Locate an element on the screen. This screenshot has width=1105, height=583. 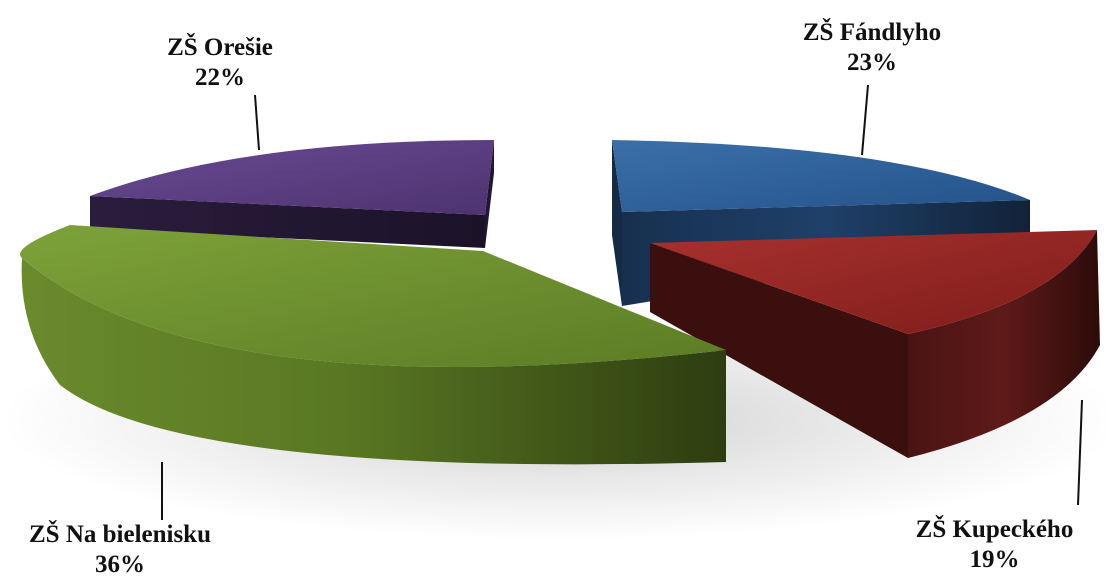
slice-percent: 19% is located at coordinates (994, 559).